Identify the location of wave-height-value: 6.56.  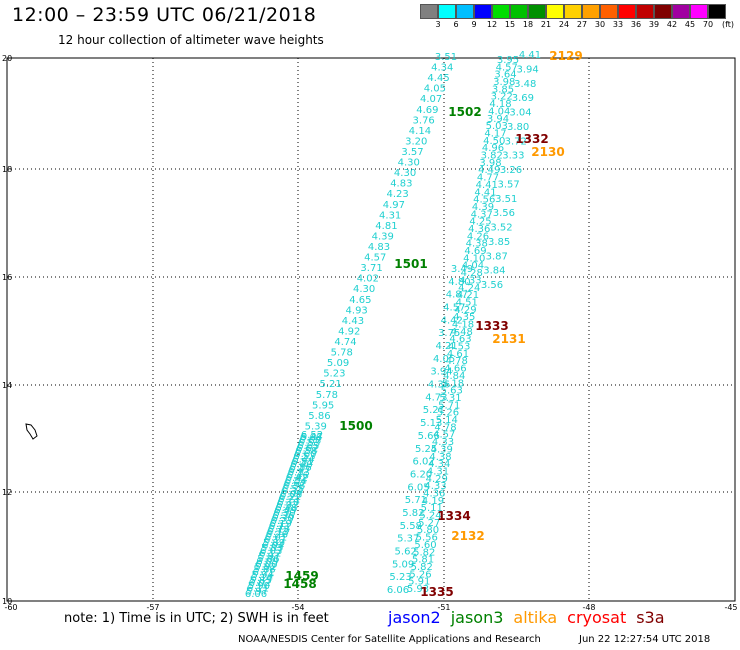
(300, 467).